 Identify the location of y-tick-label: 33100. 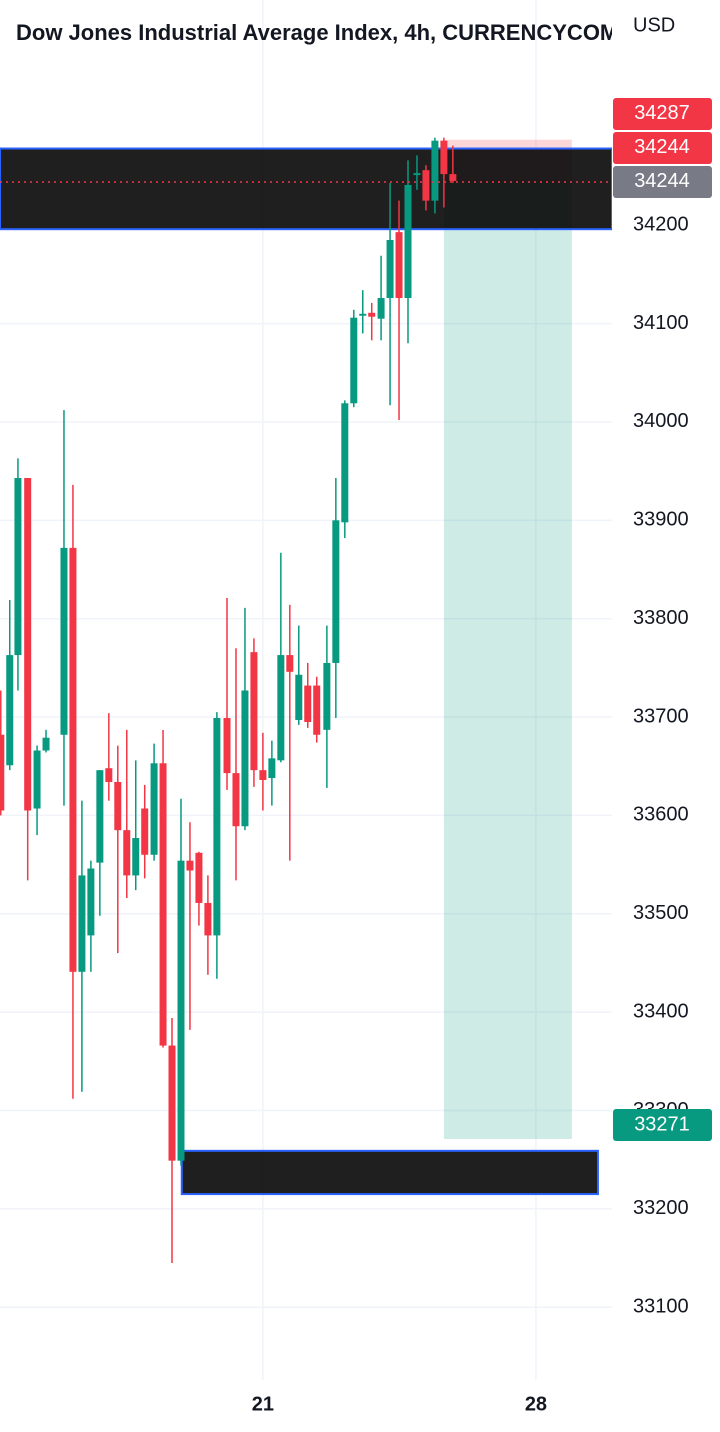
(661, 1306).